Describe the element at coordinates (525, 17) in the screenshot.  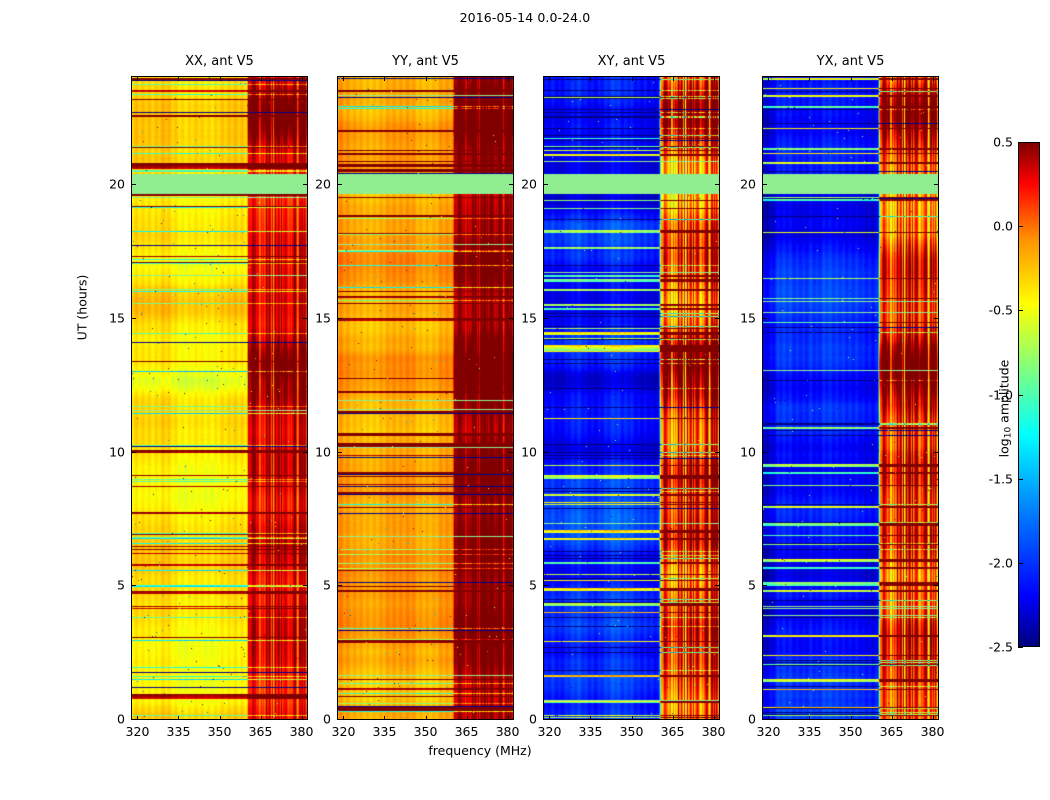
I see `figure-suptitle: 2016-05-14 0.0-24.0` at that location.